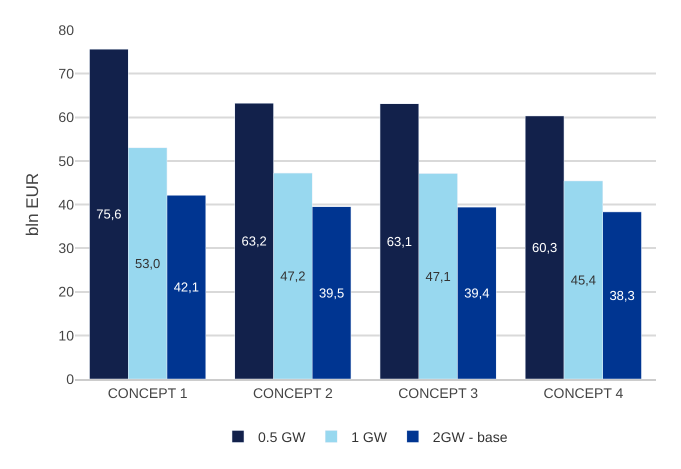 The width and height of the screenshot is (681, 469). Describe the element at coordinates (438, 276) in the screenshot. I see `data-label: 47,1` at that location.